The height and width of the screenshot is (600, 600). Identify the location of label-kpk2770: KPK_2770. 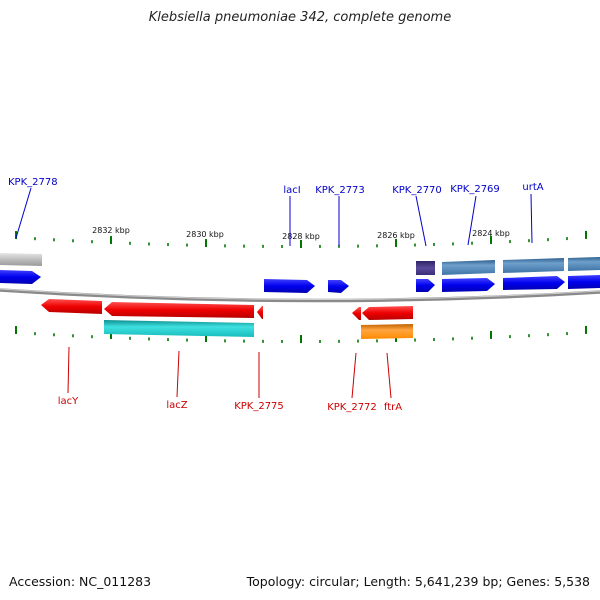
(417, 190).